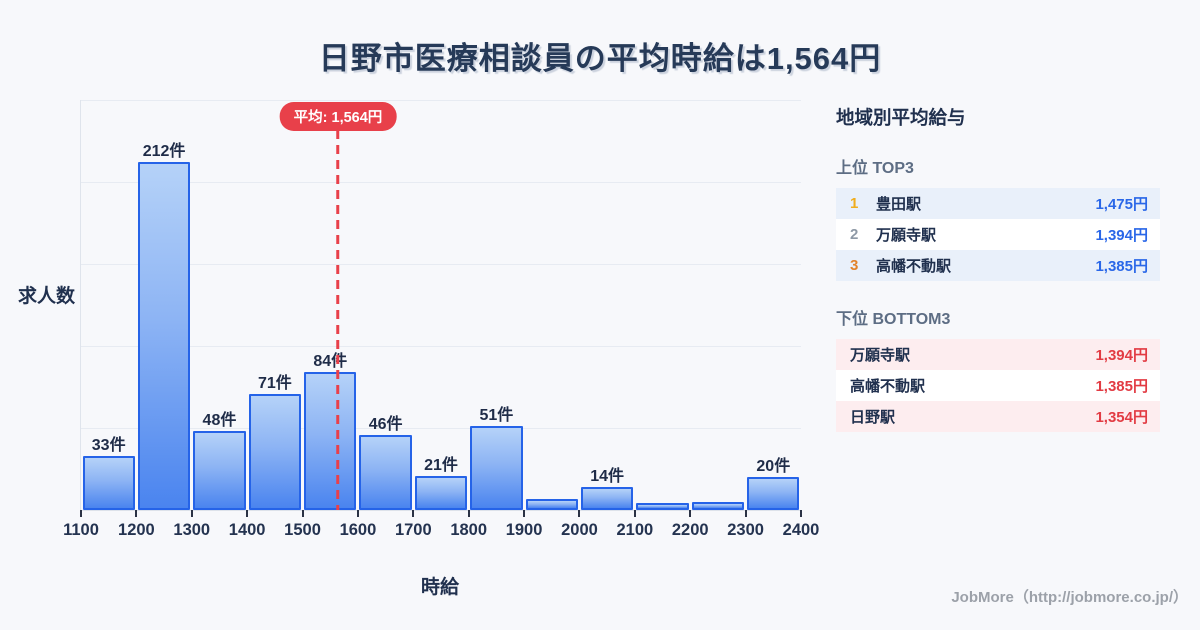 The image size is (1200, 630). What do you see at coordinates (219, 421) in the screenshot?
I see `bar-label: 48件` at bounding box center [219, 421].